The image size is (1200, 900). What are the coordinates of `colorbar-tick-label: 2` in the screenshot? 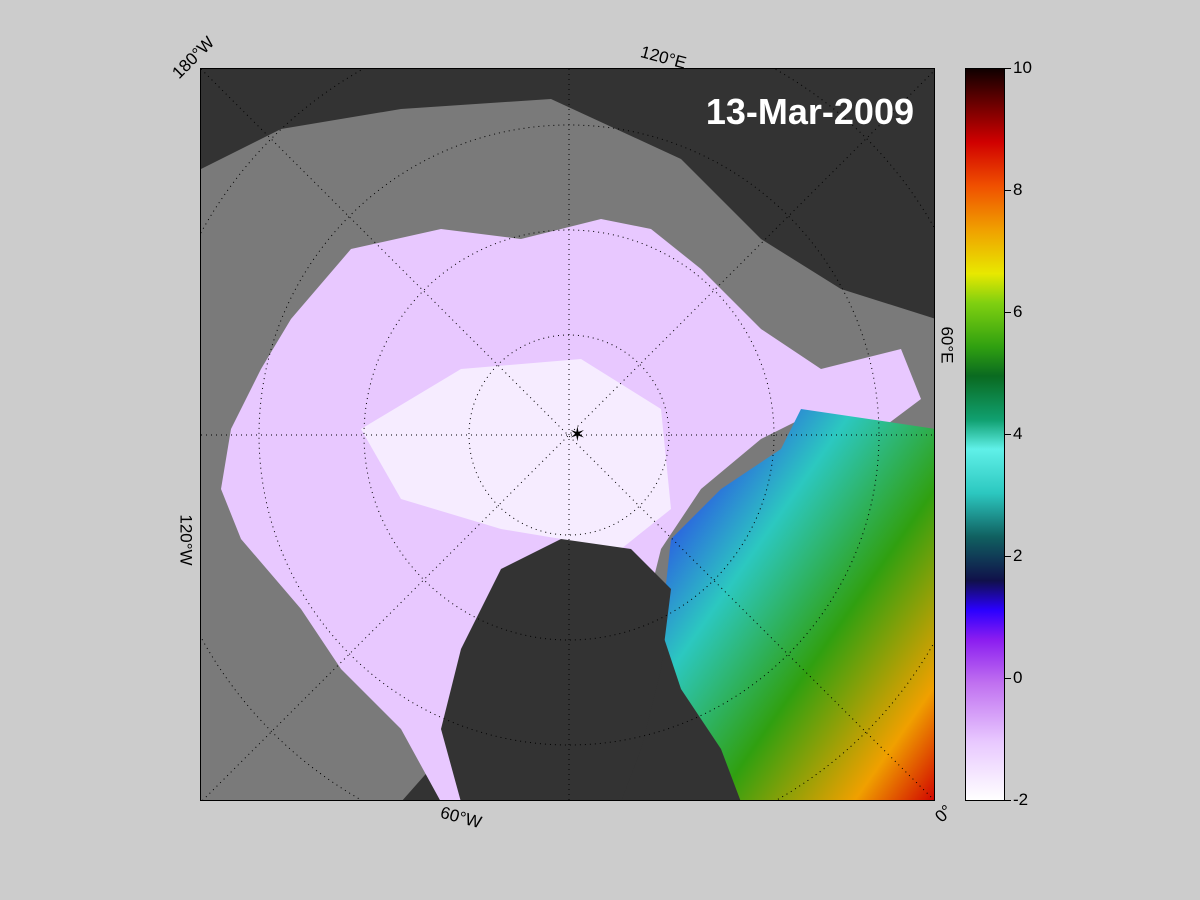 It's located at (1018, 555).